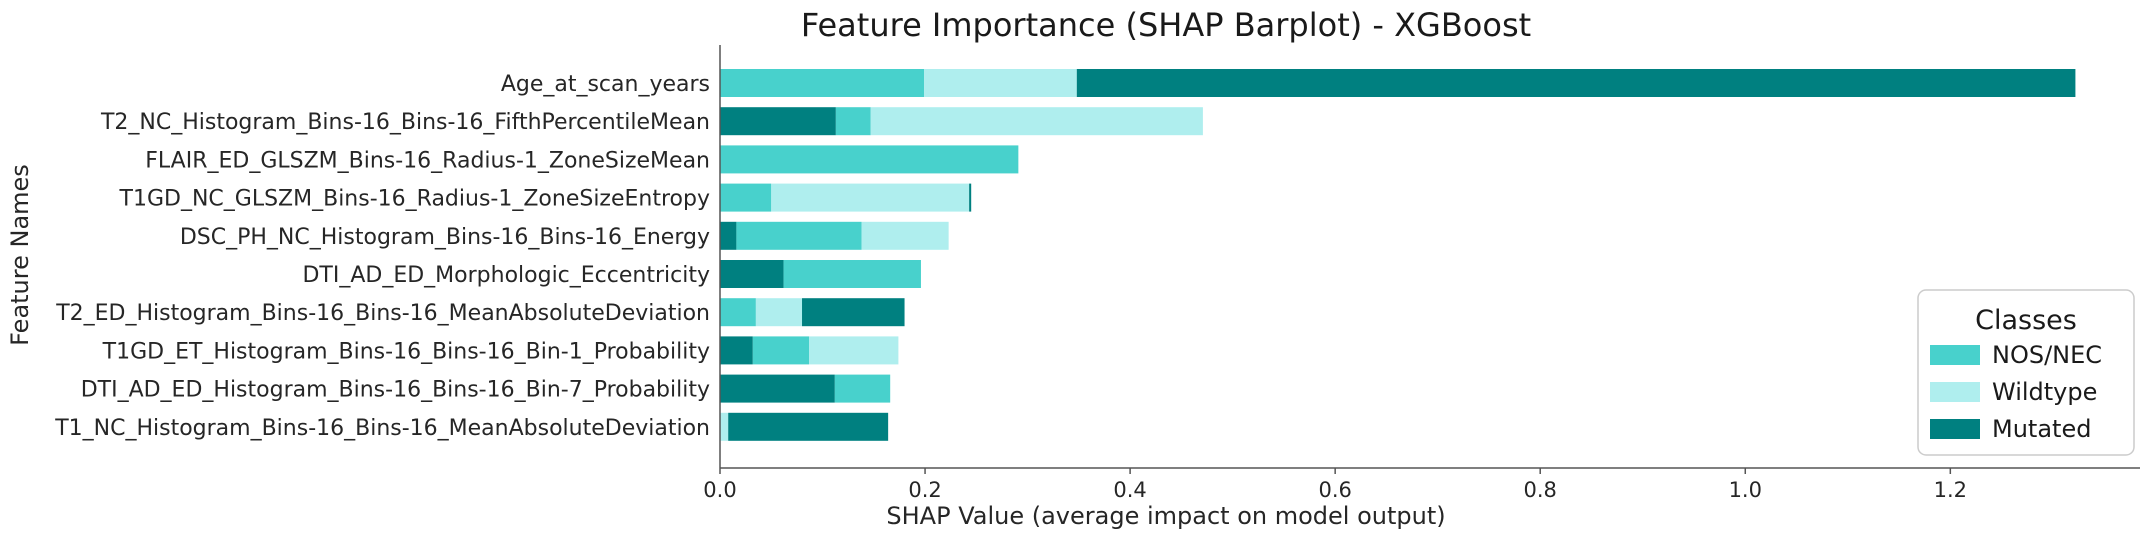 Image resolution: width=2142 pixels, height=538 pixels. What do you see at coordinates (2041, 429) in the screenshot?
I see `legend-label: Mutated` at bounding box center [2041, 429].